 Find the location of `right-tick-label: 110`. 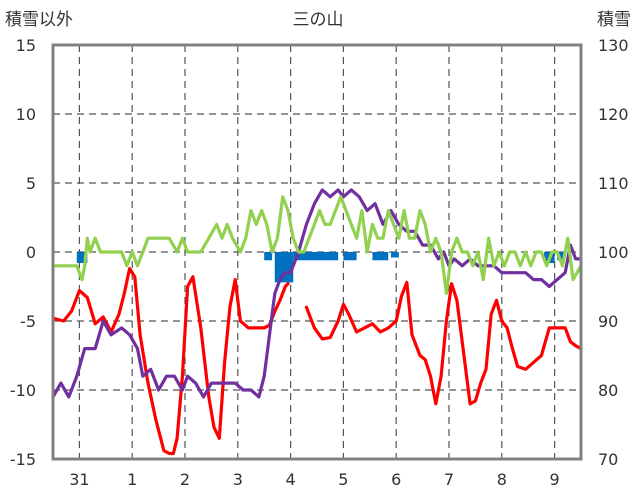

right-tick-label: 110 is located at coordinates (613, 183).